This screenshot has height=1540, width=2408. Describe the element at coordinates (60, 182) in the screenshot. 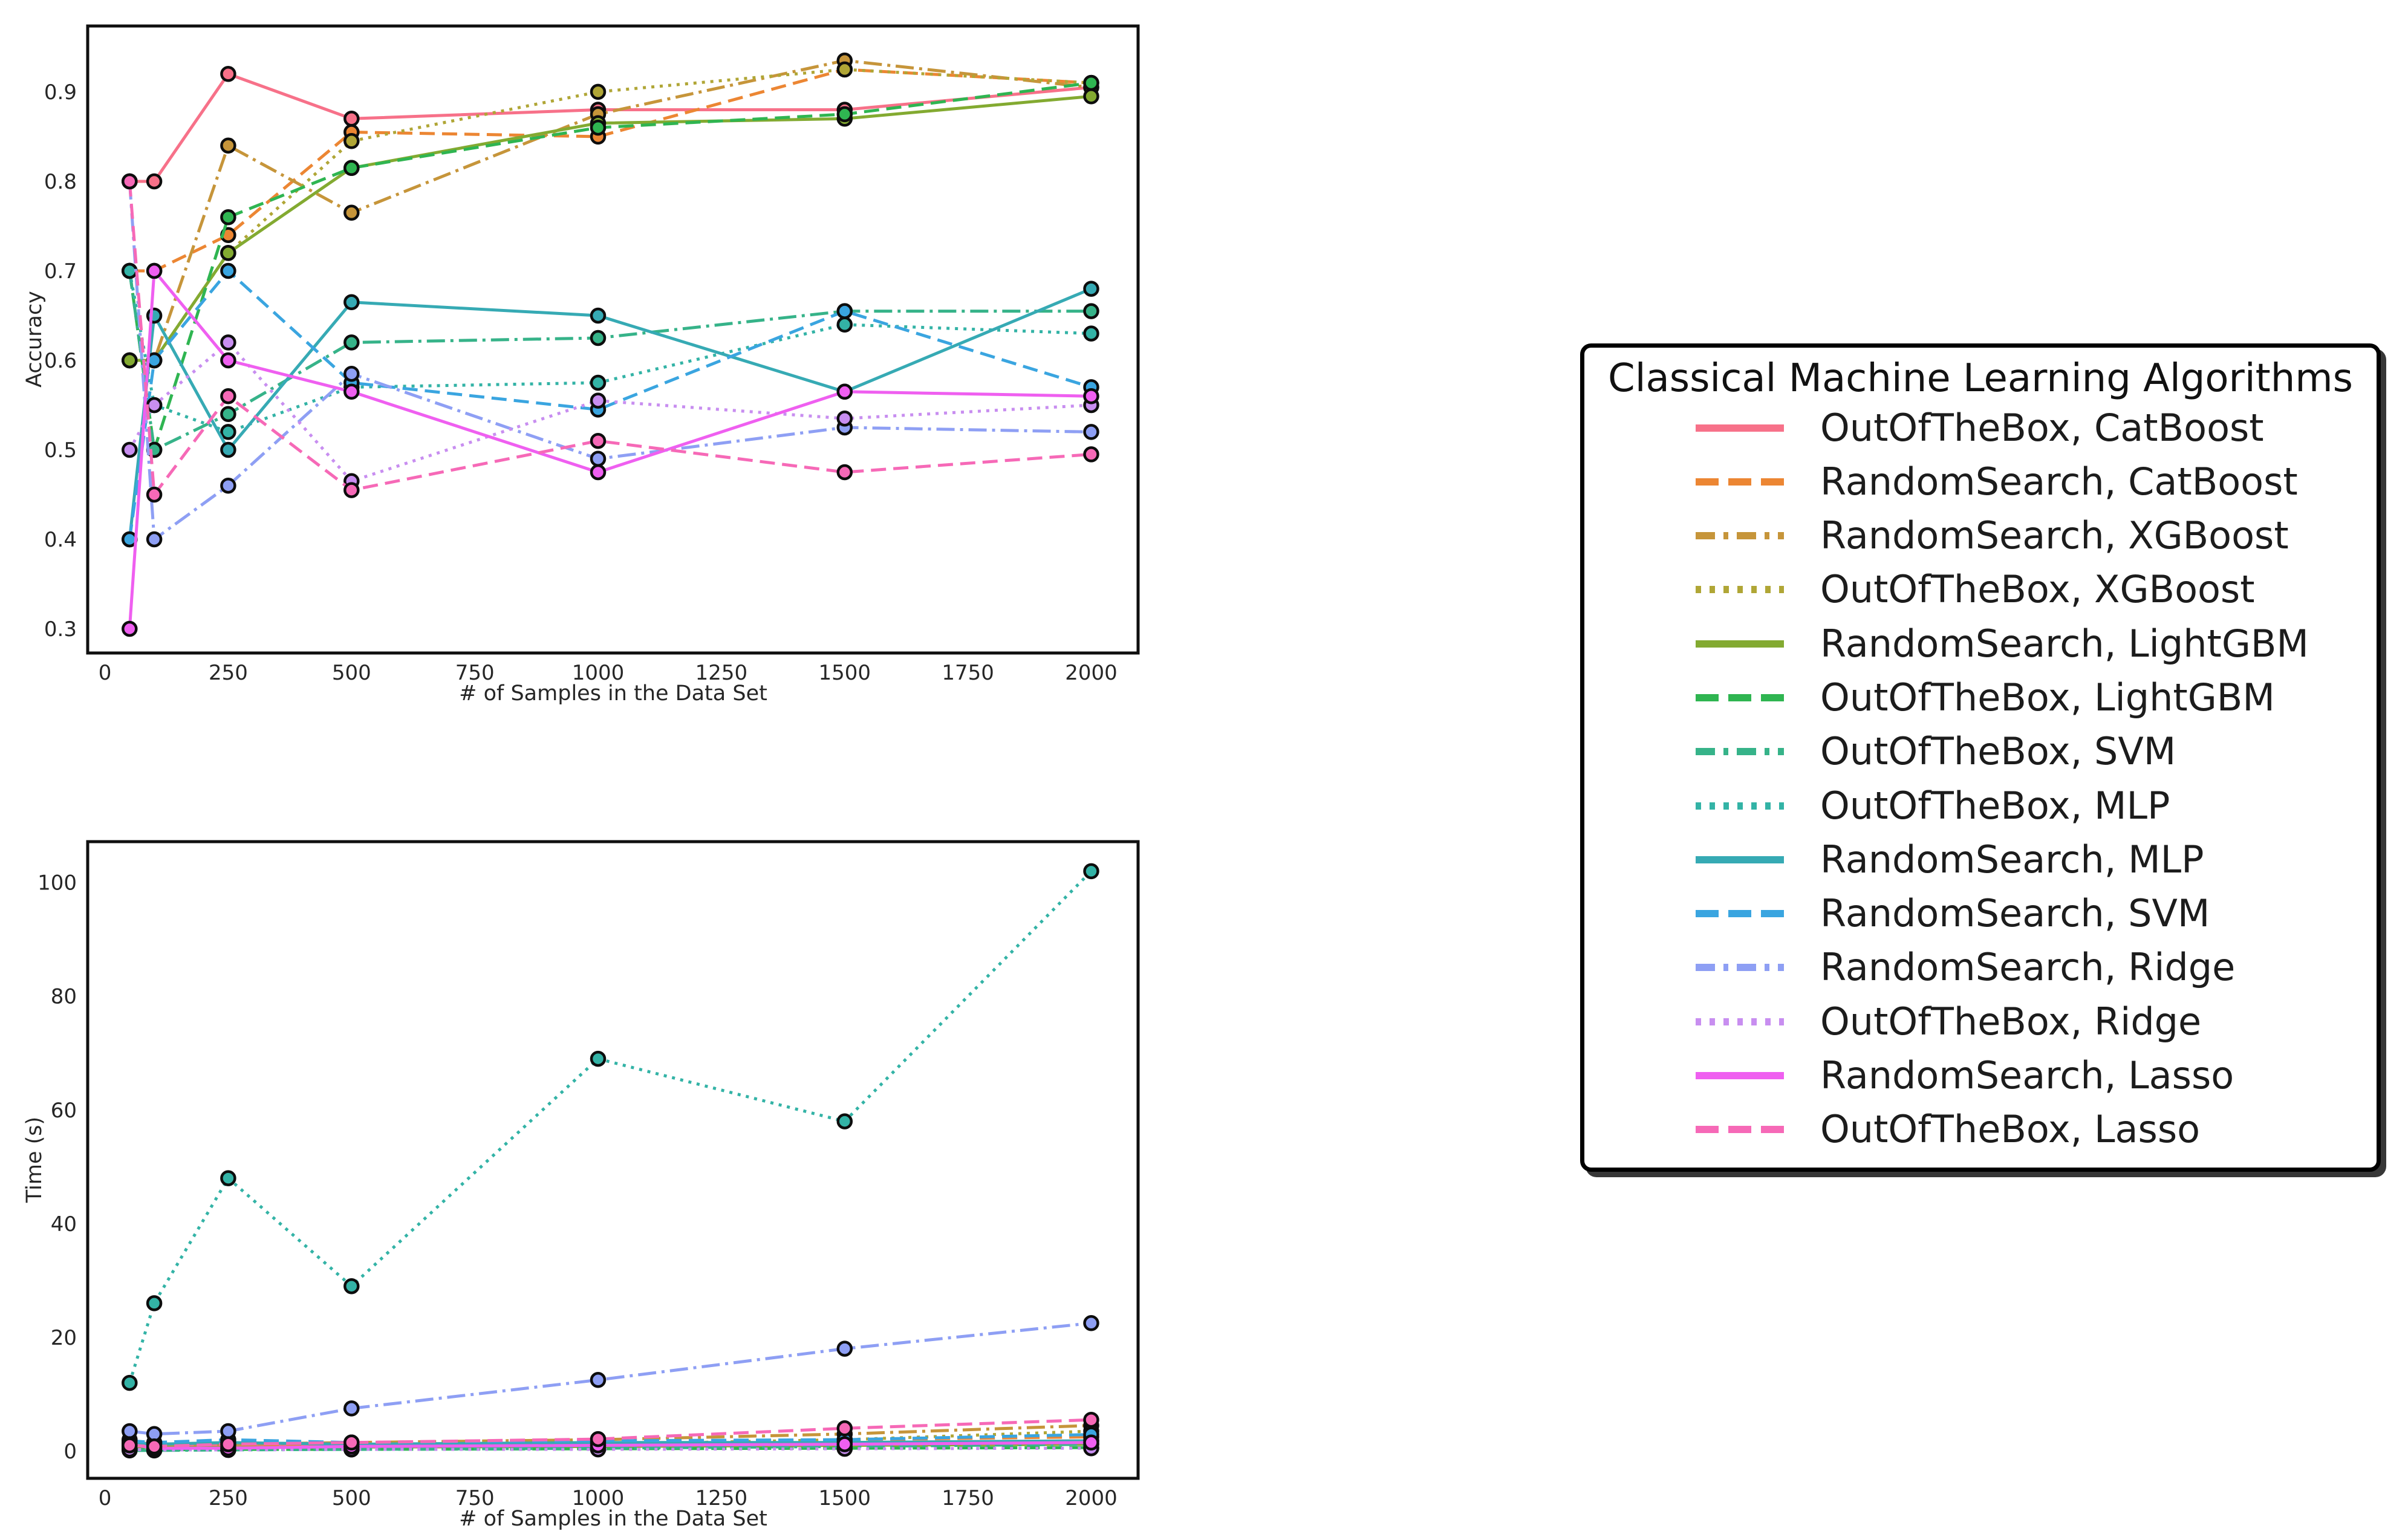

I see `y-tick-label: 0.8` at that location.